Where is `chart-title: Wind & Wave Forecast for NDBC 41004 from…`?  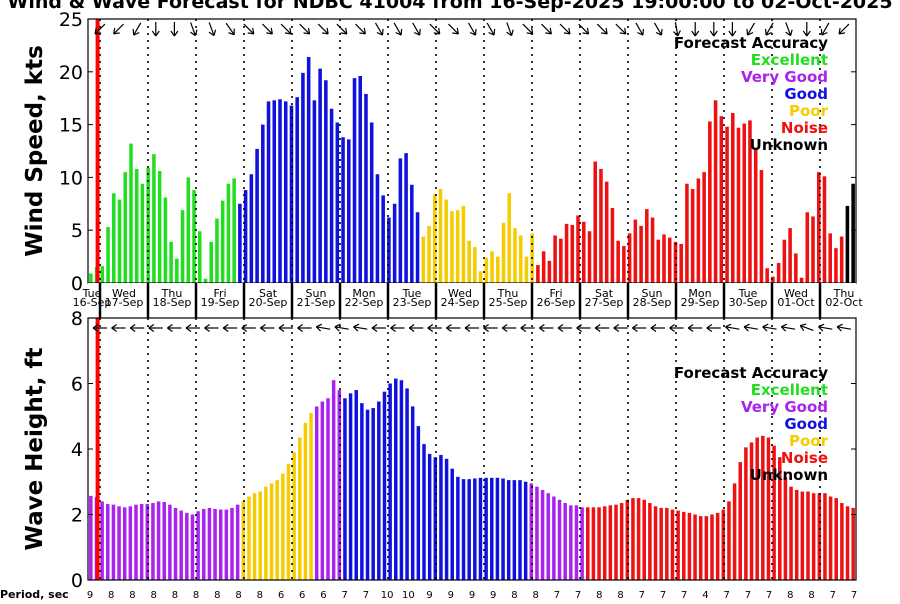 chart-title: Wind & Wave Forecast for NDBC 41004 from… is located at coordinates (449, 6).